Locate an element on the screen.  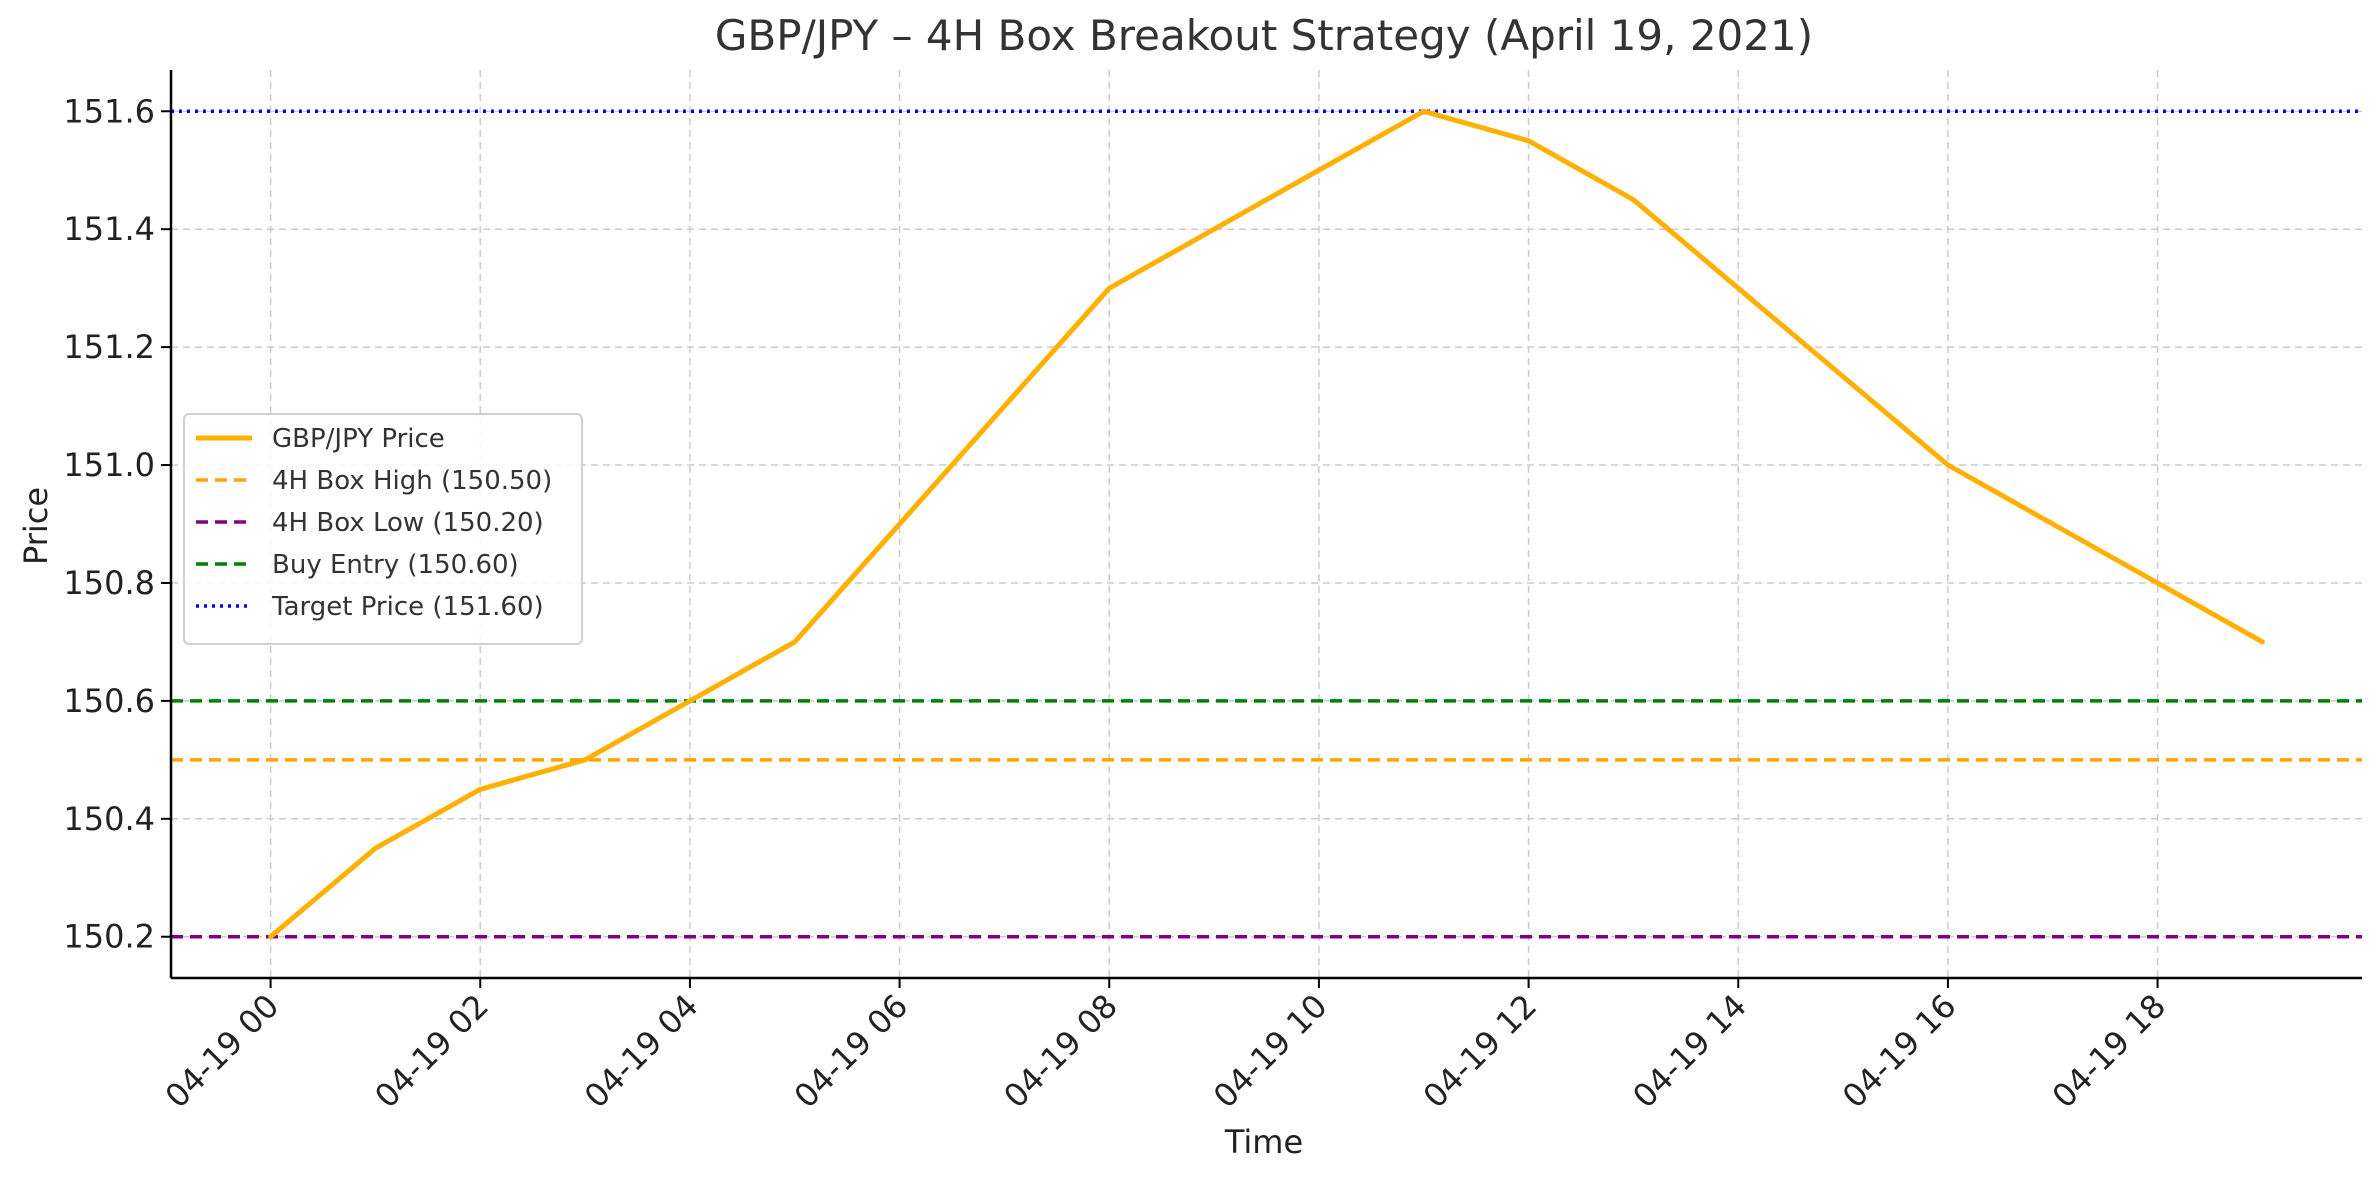
legend-label: Target Price (151.60) is located at coordinates (407, 607).